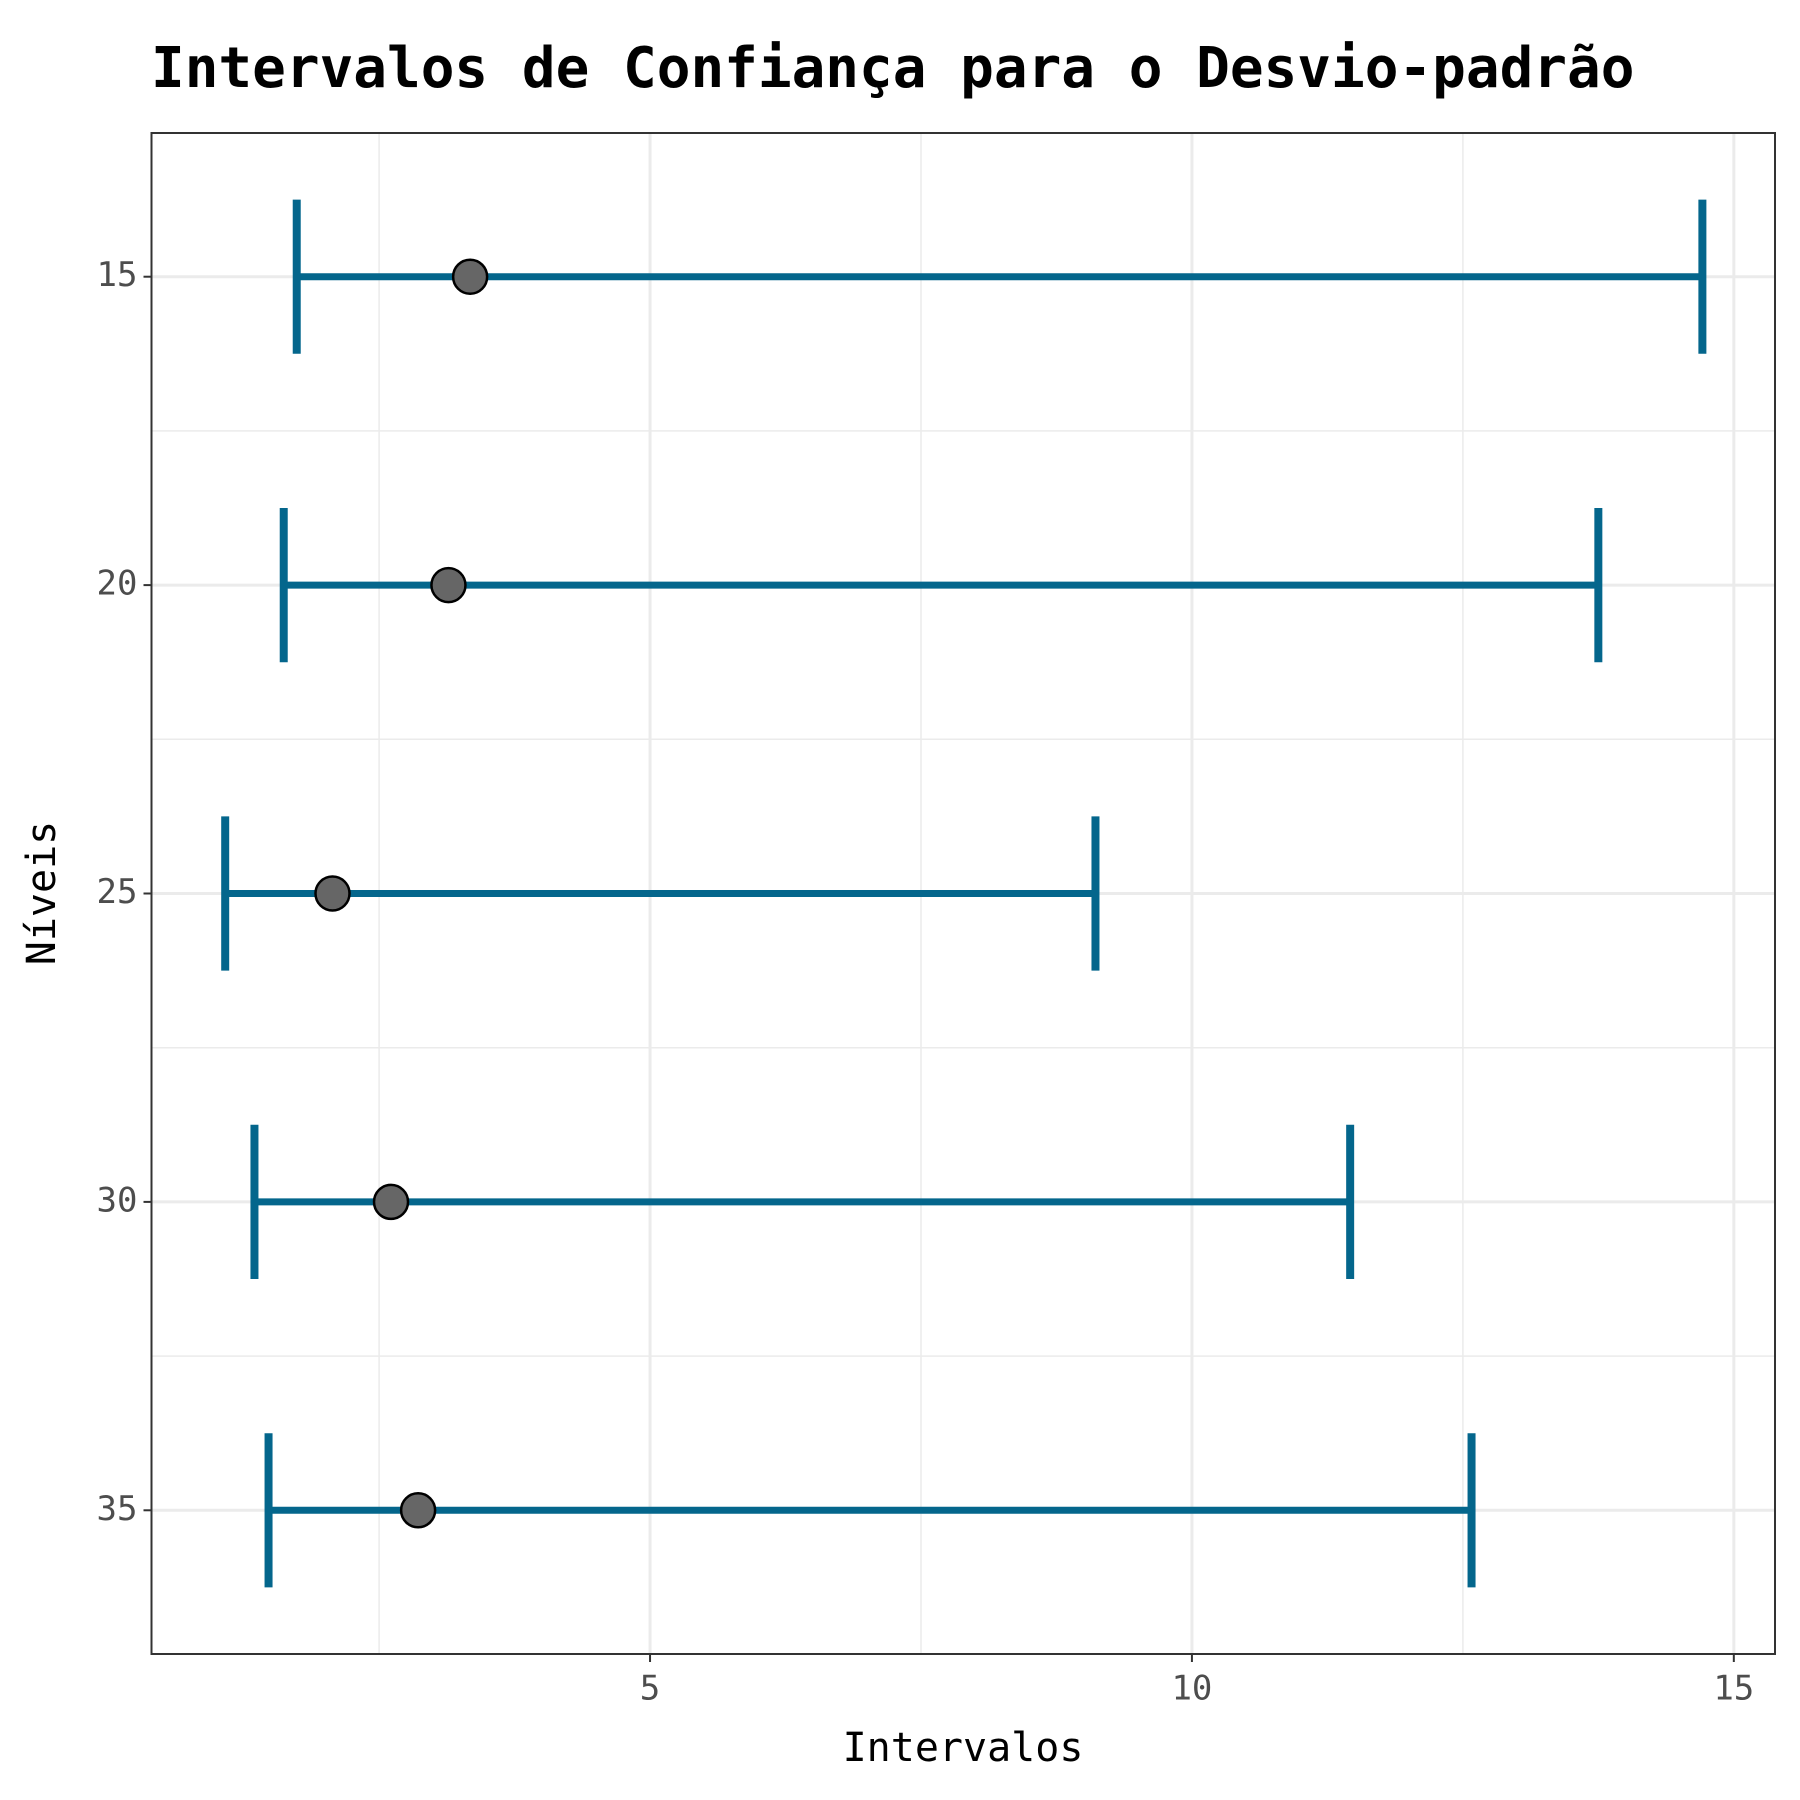 This screenshot has width=1800, height=1800. I want to click on x-tick-label: 15, so click(1733, 1689).